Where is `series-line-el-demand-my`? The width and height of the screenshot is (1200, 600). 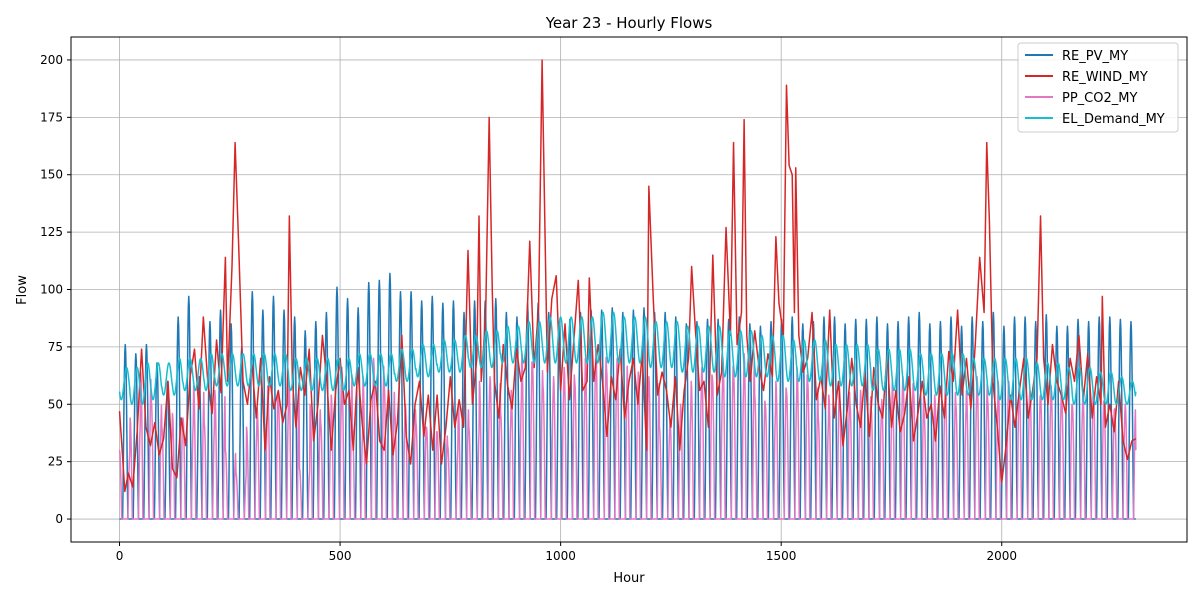
series-line-el-demand-my is located at coordinates (627, 358).